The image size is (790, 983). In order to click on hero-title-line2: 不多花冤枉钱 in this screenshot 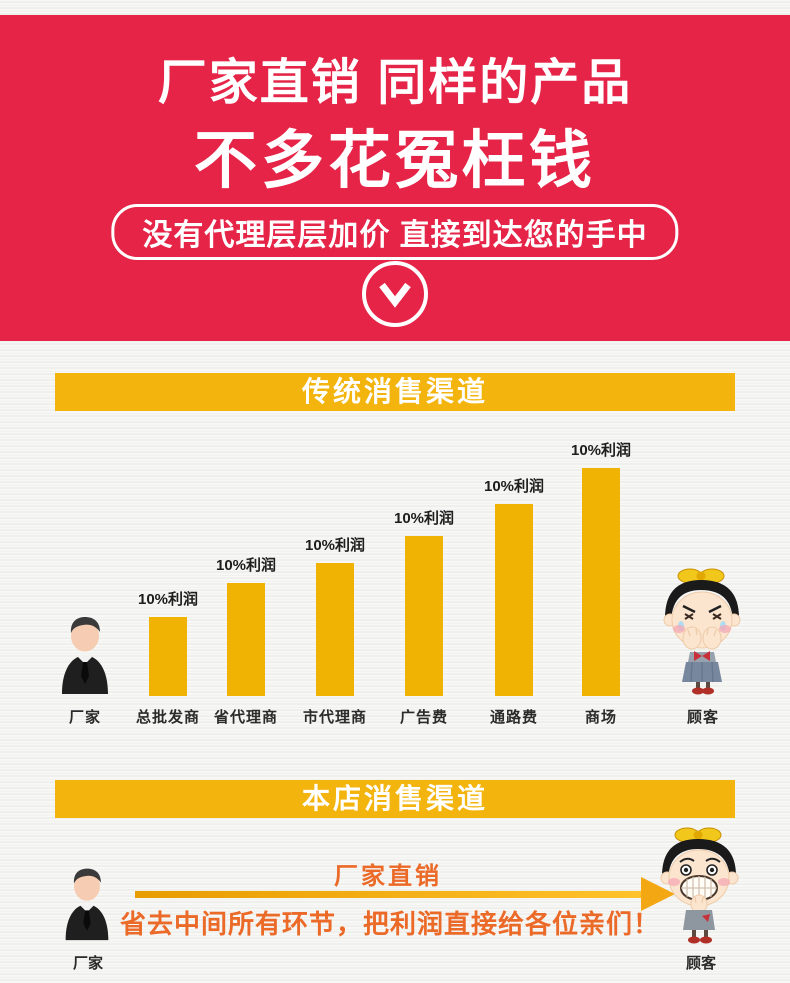, I will do `click(395, 161)`.